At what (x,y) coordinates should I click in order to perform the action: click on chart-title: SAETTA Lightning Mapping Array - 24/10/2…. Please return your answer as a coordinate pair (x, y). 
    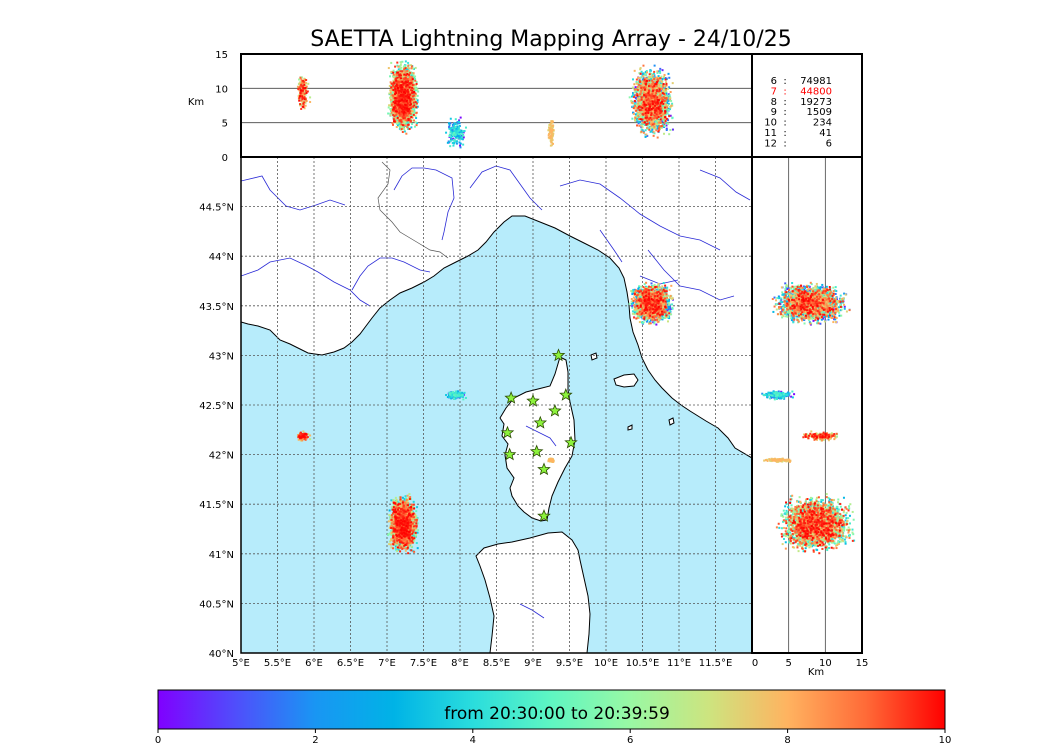
    Looking at the image, I should click on (550, 39).